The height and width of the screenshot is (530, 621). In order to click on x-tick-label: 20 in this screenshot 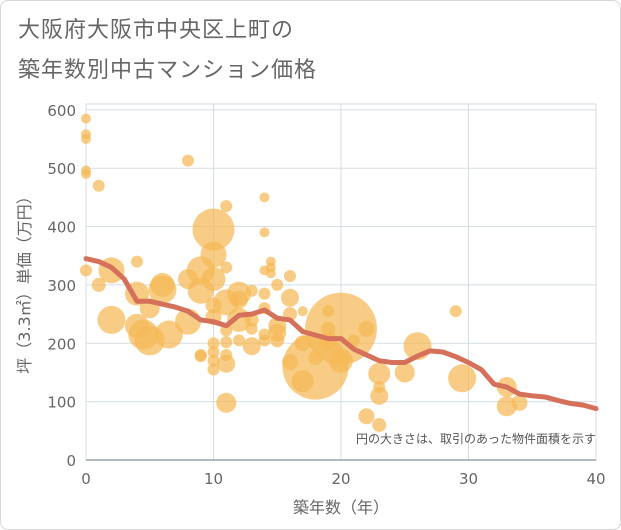, I will do `click(340, 479)`.